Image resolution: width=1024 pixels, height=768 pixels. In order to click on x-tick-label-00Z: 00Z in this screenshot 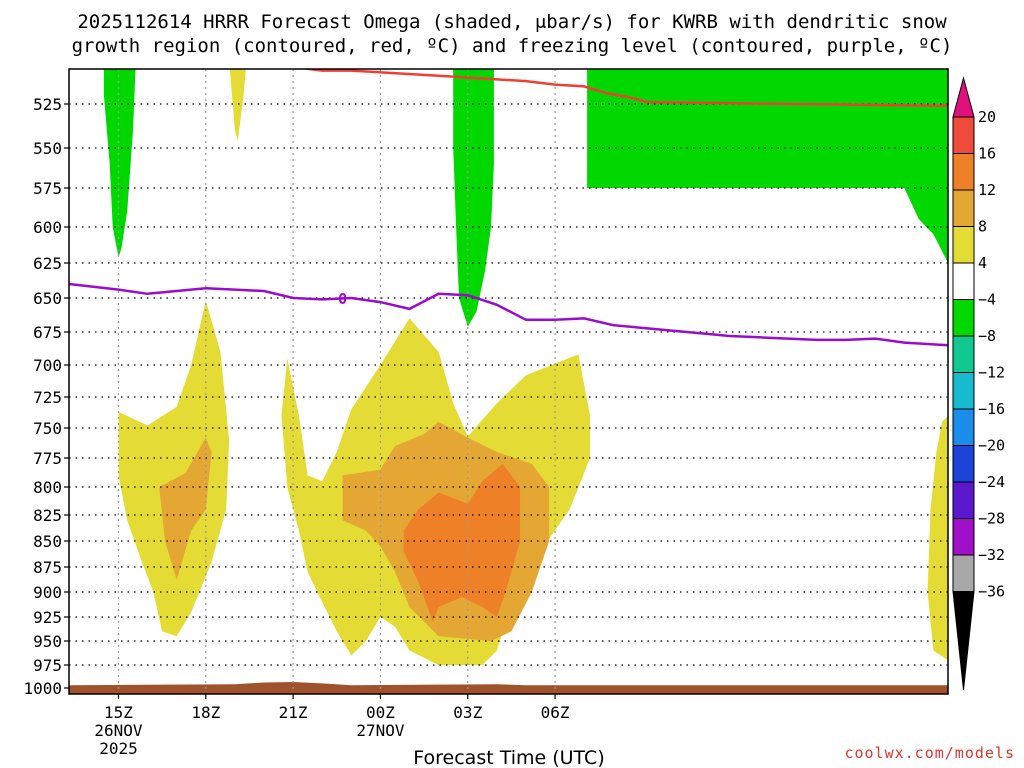, I will do `click(380, 712)`.